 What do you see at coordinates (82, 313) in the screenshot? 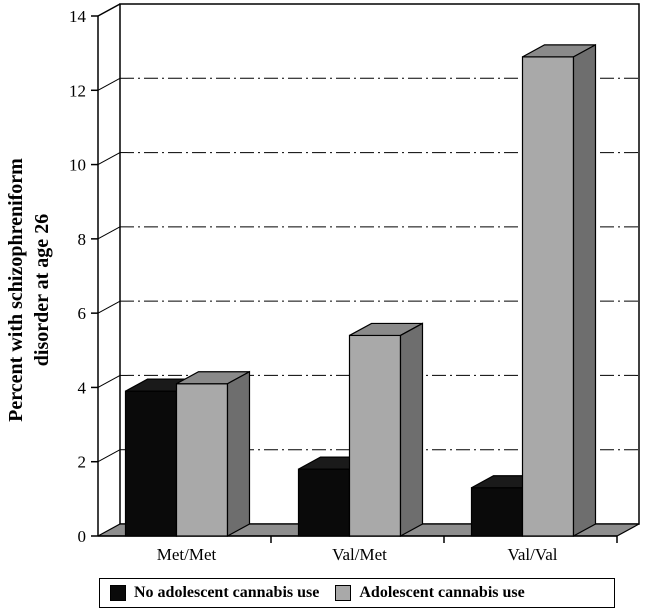
I see `y-tick-label: 6` at bounding box center [82, 313].